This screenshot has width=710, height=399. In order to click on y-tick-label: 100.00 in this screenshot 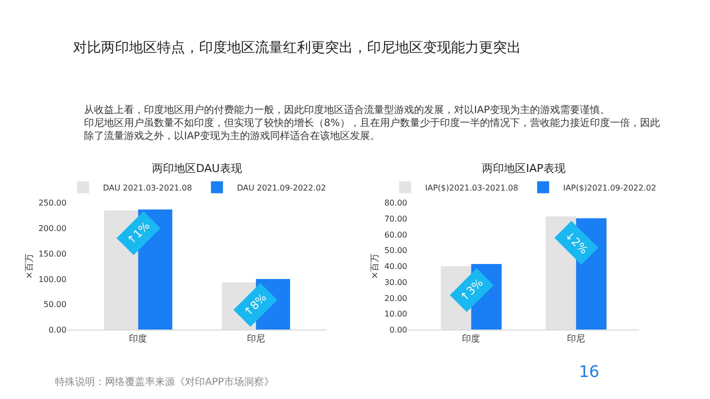, I will do `click(52, 279)`.